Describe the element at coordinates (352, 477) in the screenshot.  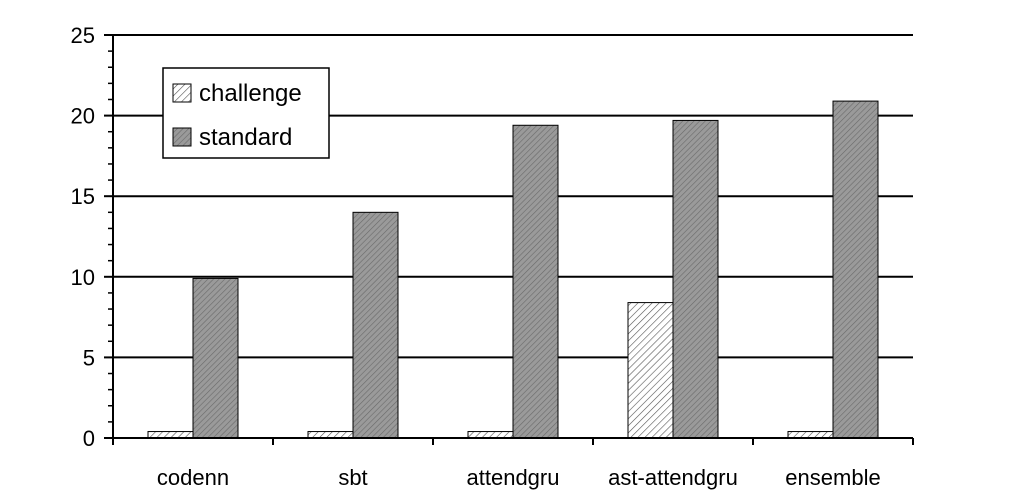
I see `x-tick-label-sbt: sbt` at that location.